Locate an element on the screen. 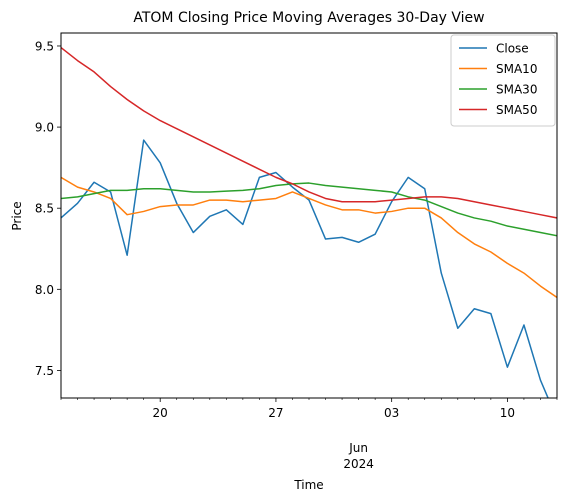 The image size is (567, 501). x-tick-label: 27 is located at coordinates (275, 413).